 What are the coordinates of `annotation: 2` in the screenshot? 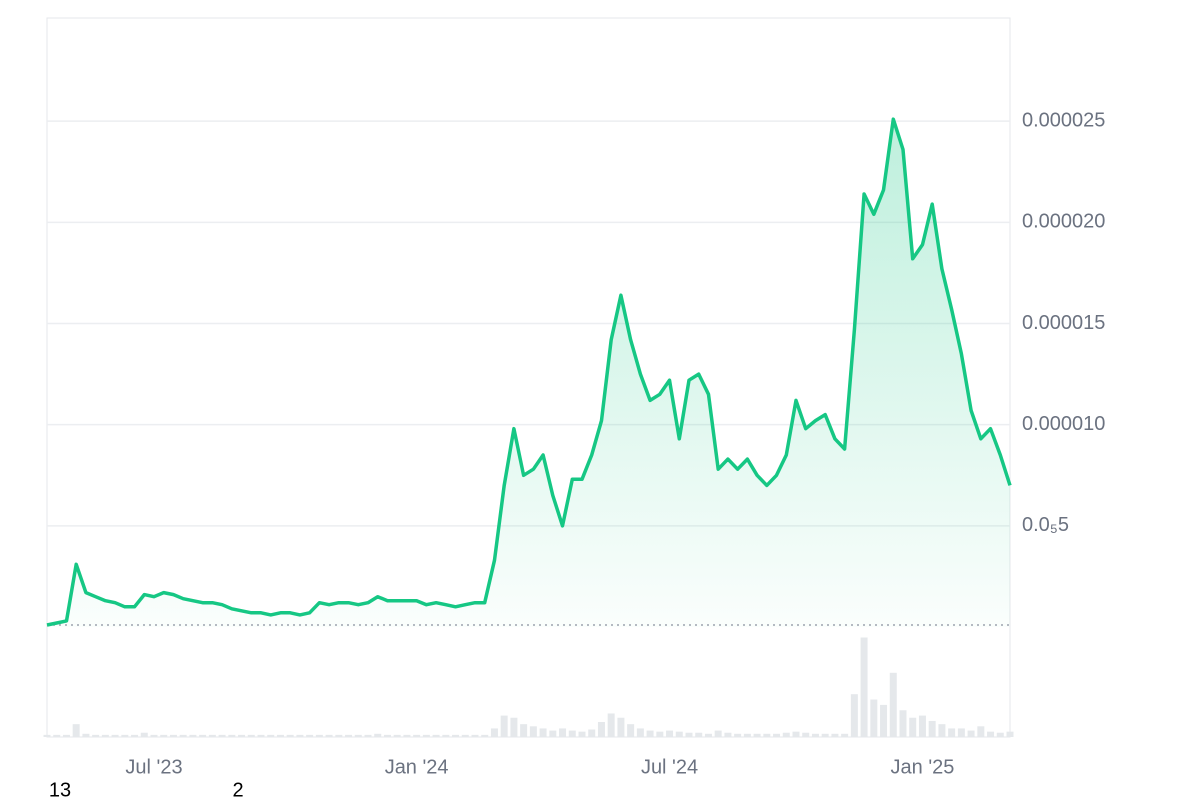 It's located at (237, 789).